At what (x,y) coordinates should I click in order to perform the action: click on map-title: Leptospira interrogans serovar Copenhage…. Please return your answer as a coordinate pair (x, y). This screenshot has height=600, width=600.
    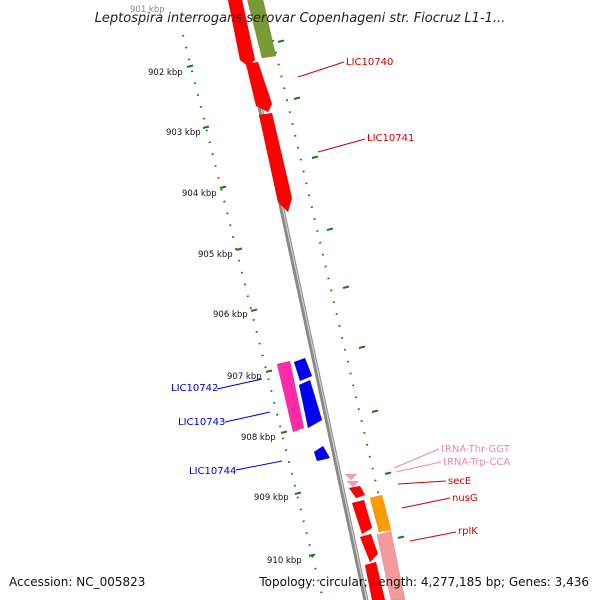
    Looking at the image, I should click on (300, 18).